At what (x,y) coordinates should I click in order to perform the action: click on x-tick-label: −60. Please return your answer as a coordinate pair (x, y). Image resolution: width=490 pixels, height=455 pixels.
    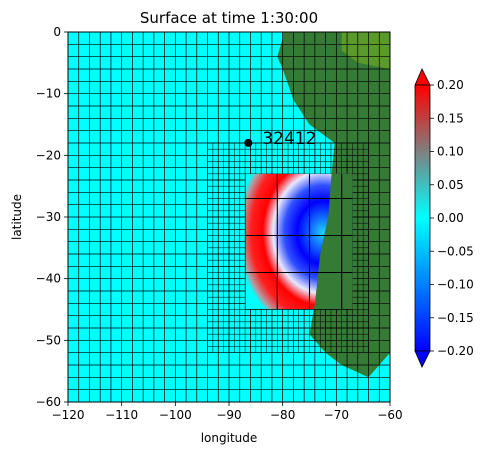
    Looking at the image, I should click on (389, 415).